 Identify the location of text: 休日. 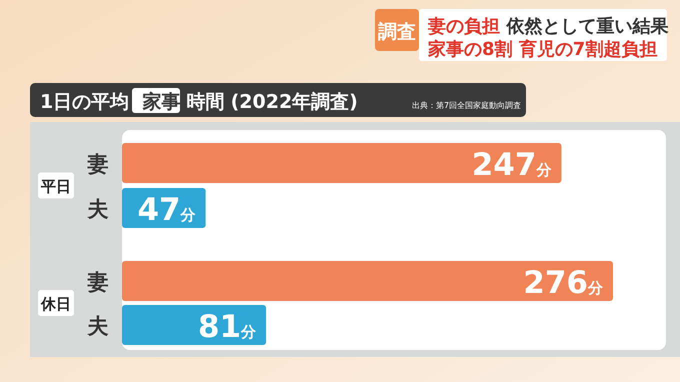
(55, 304).